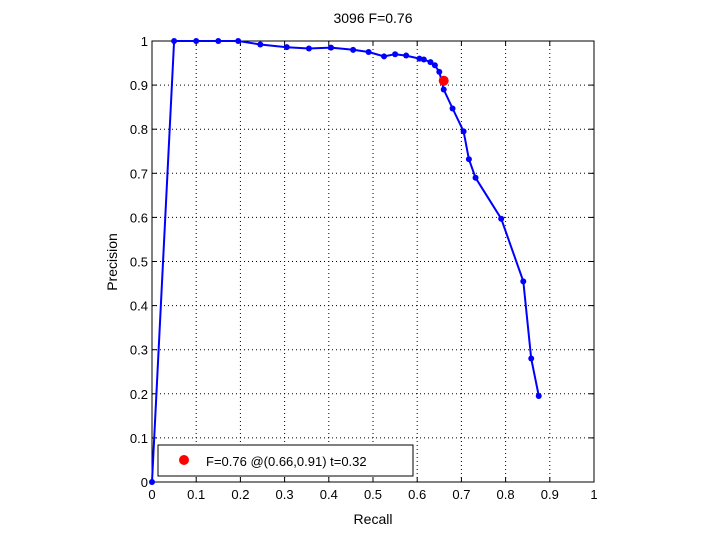 This screenshot has width=720, height=540. Describe the element at coordinates (184, 460) in the screenshot. I see `legend-marker` at that location.